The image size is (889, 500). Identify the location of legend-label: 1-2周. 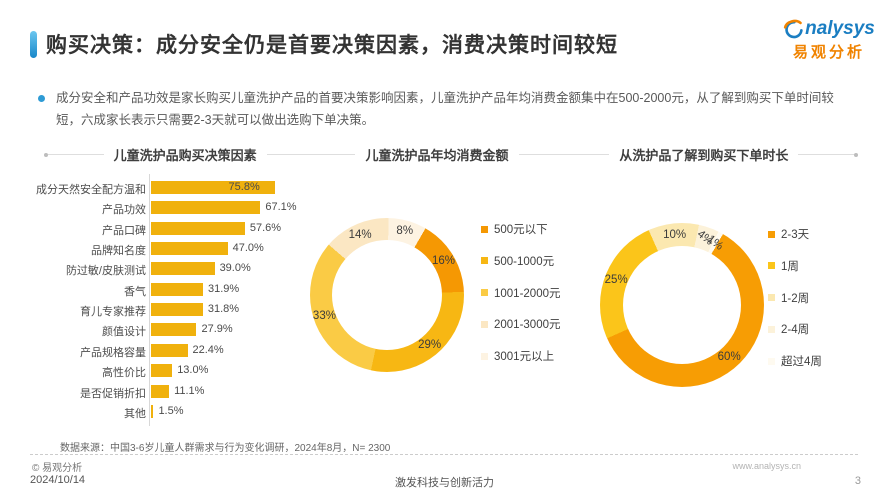
(795, 298).